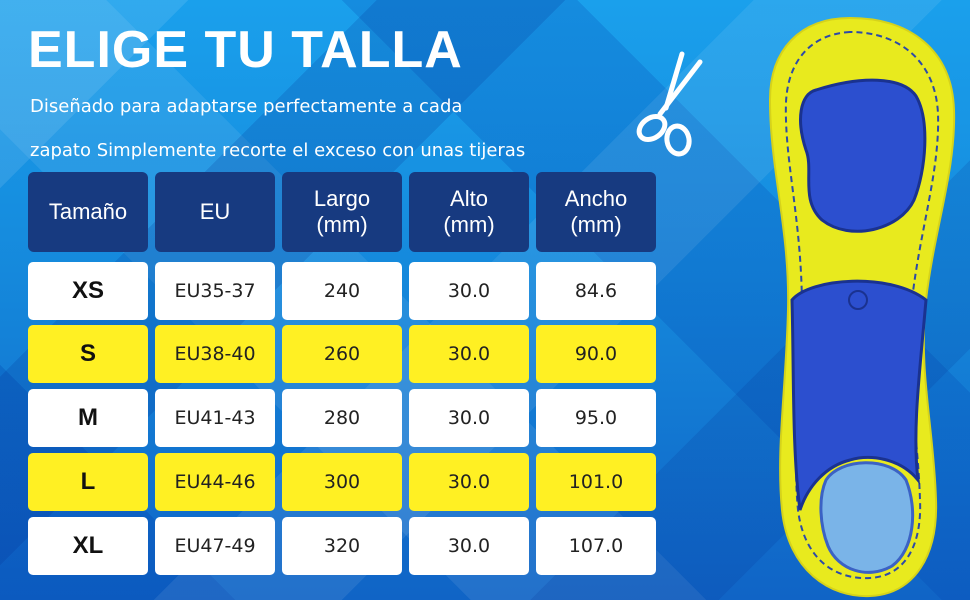 This screenshot has width=970, height=600. What do you see at coordinates (596, 354) in the screenshot?
I see `cell-width: 90.0` at bounding box center [596, 354].